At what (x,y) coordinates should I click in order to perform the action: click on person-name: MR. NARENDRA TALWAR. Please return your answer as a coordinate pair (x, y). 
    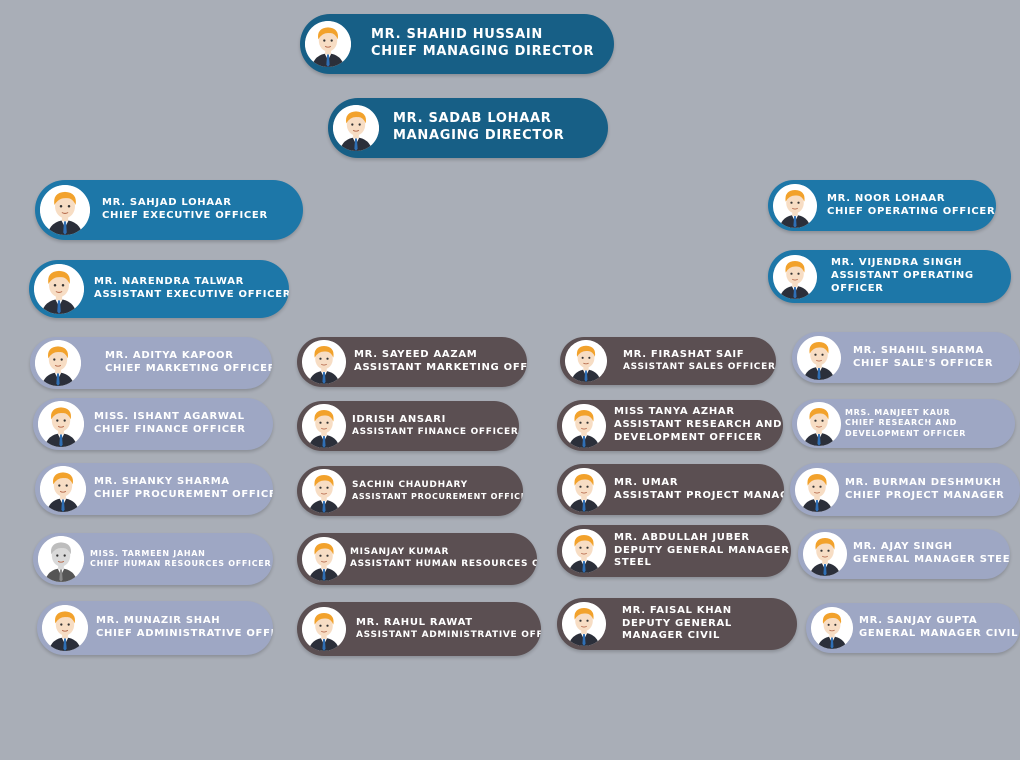
    Looking at the image, I should click on (169, 282).